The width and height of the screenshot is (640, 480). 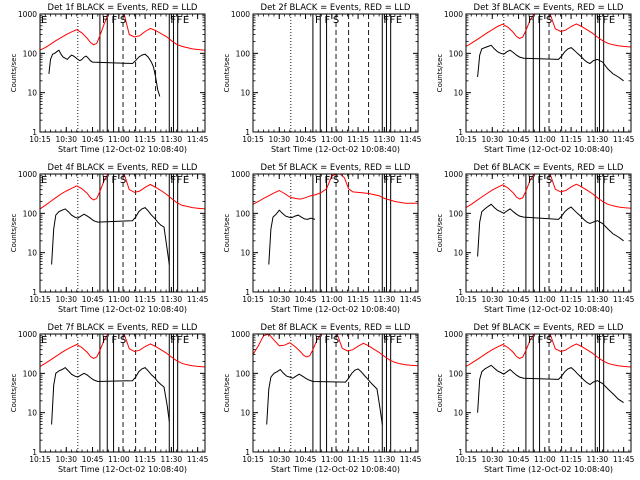 What do you see at coordinates (336, 328) in the screenshot?
I see `panel-title: Det 8f BLACK = Events, RED = LLD` at bounding box center [336, 328].